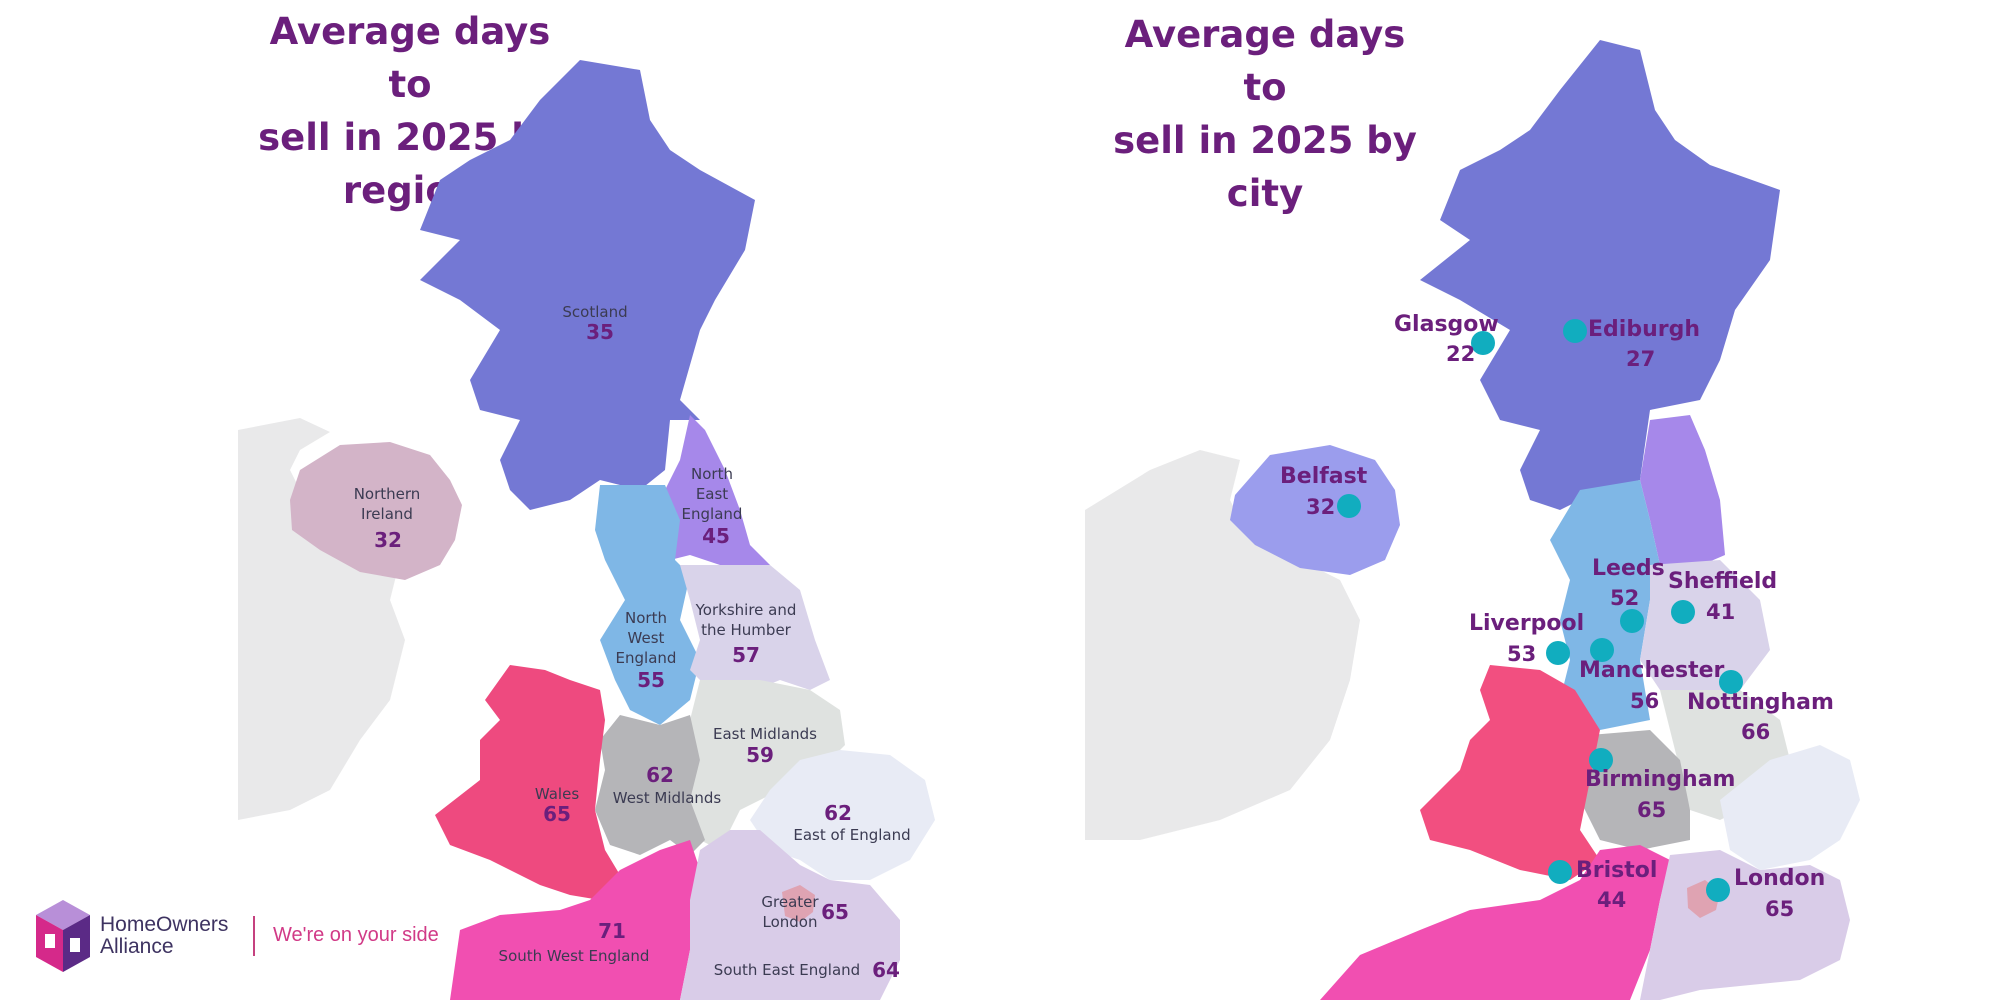 Image resolution: width=2000 pixels, height=1000 pixels. I want to click on yorkshire-shape, so click(1705, 630).